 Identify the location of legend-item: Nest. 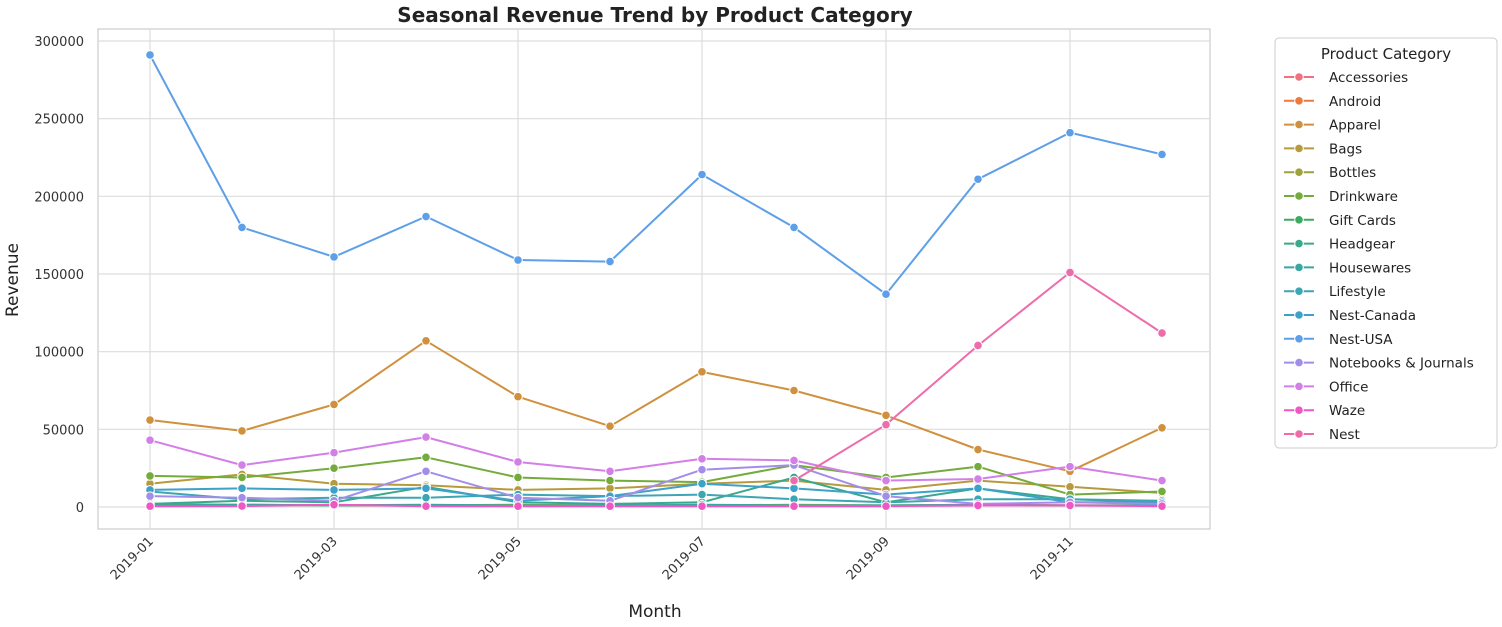
(1322, 435).